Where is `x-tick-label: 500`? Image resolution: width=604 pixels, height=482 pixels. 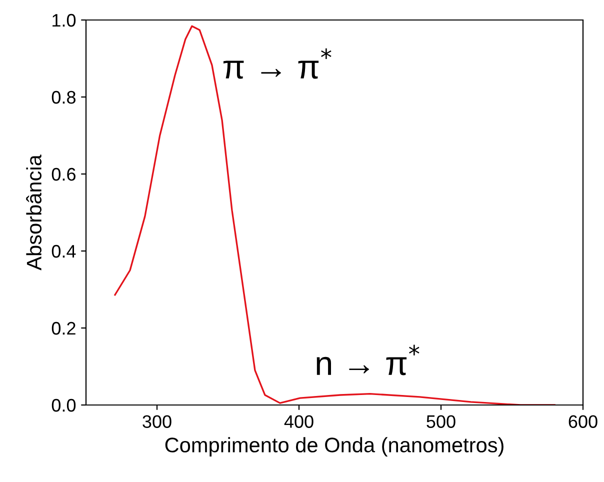 x-tick-label: 500 is located at coordinates (441, 421).